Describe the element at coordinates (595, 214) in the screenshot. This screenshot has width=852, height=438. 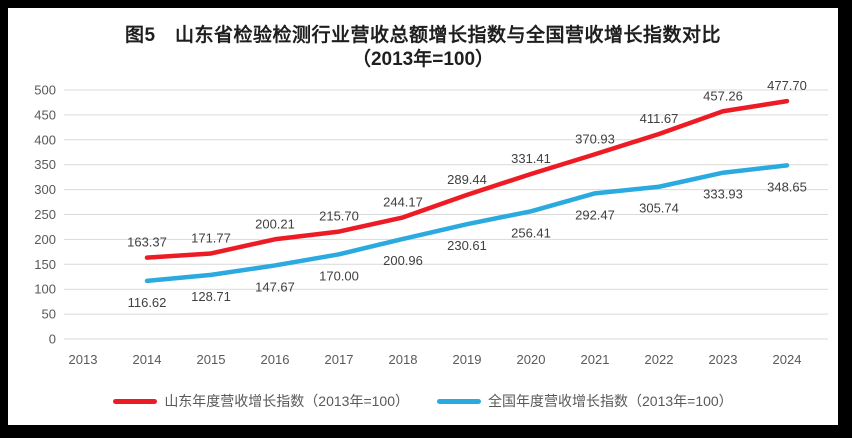
I see `data-label: 292.47` at that location.